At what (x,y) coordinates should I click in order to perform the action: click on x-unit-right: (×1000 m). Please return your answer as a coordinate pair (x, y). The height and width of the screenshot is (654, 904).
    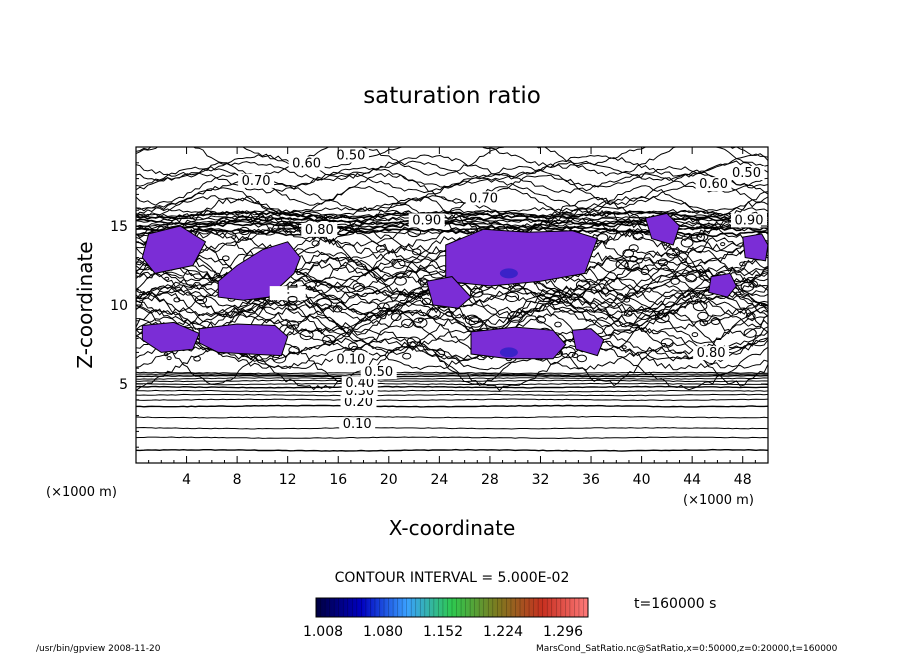
    Looking at the image, I should click on (718, 500).